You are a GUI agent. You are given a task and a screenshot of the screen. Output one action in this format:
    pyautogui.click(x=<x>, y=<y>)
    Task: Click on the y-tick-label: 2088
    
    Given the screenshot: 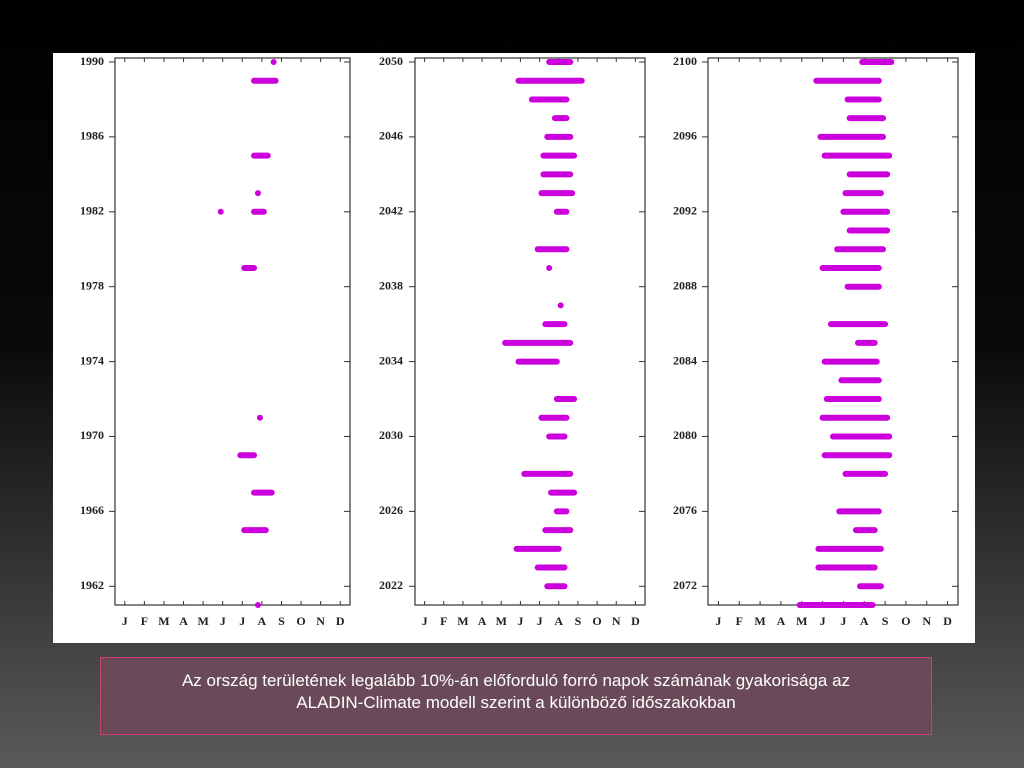 What is the action you would take?
    pyautogui.click(x=685, y=285)
    